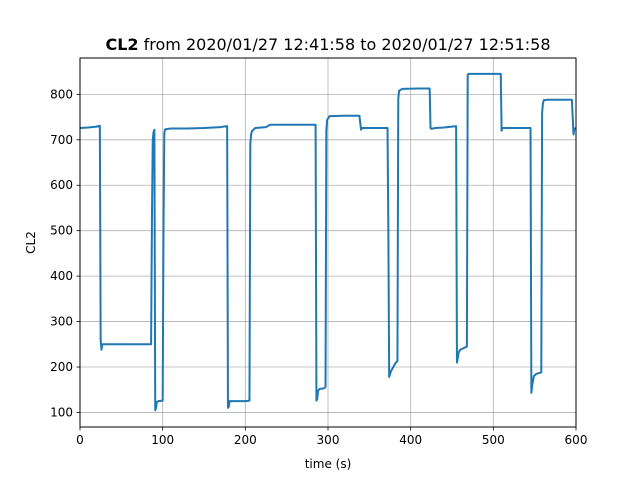  Describe the element at coordinates (80, 440) in the screenshot. I see `x-tick-label: 0` at that location.